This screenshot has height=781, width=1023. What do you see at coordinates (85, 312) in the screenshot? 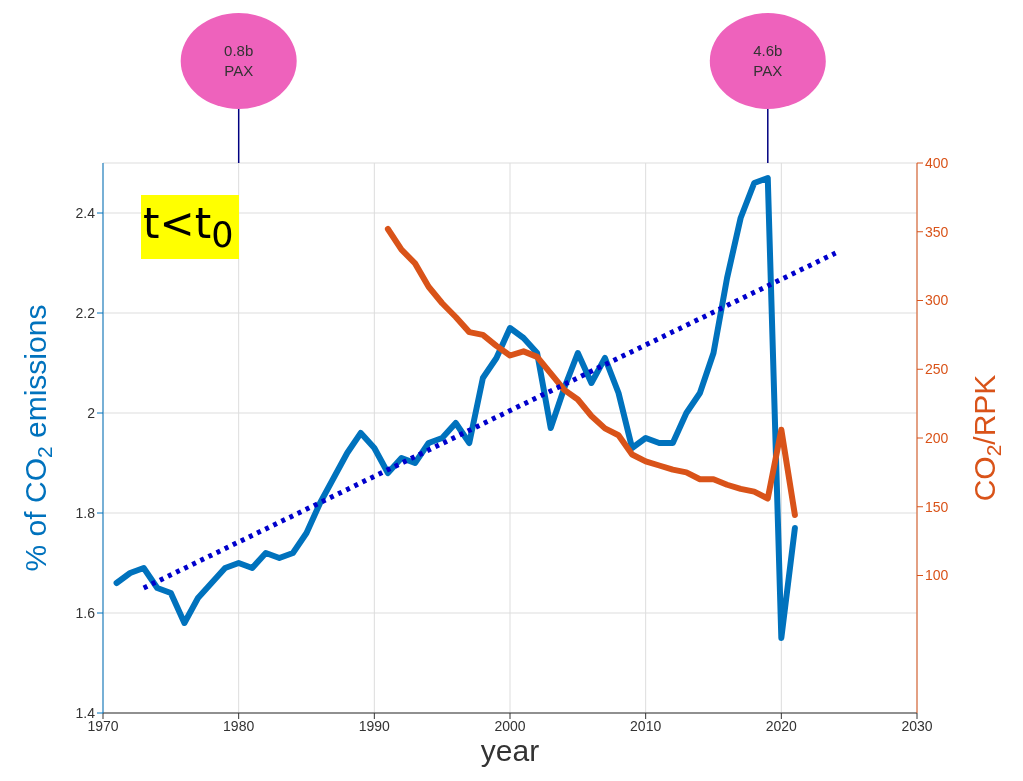
I see `y-tick-label: 2.2` at bounding box center [85, 312].